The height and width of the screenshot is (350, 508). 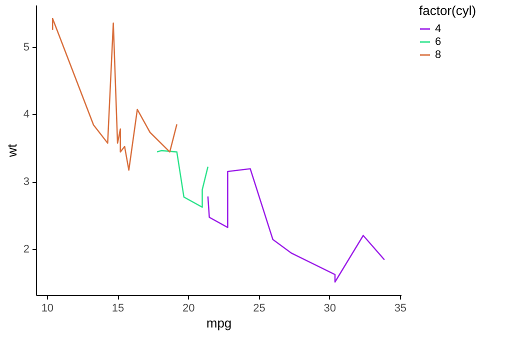 What do you see at coordinates (26, 182) in the screenshot?
I see `y-tick-label: 3` at bounding box center [26, 182].